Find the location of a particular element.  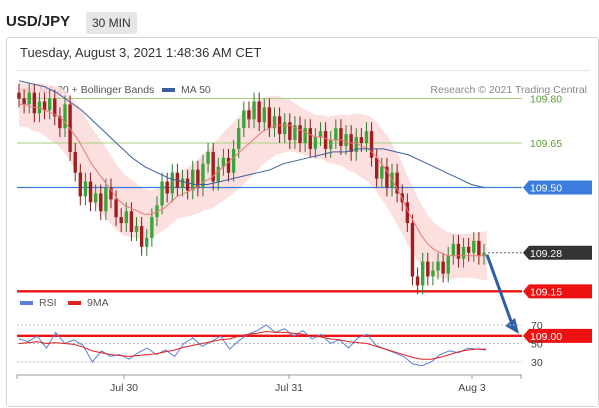

legend-ma50: MA 50 is located at coordinates (186, 90).